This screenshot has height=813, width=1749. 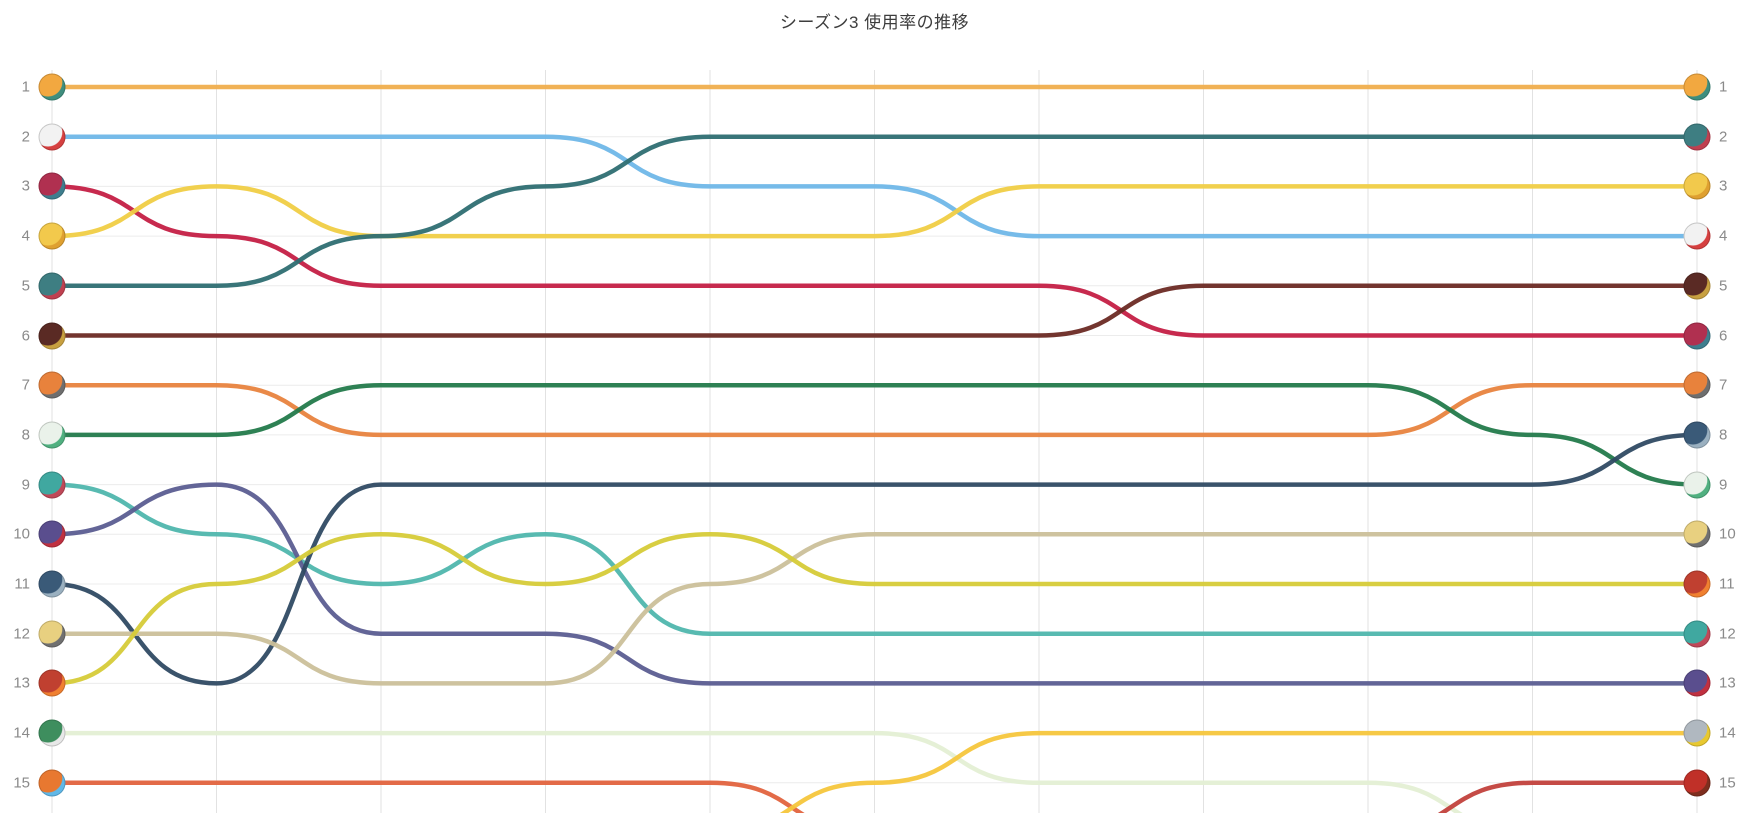 What do you see at coordinates (52, 385) in the screenshot?
I see `iron-moth-icon-left` at bounding box center [52, 385].